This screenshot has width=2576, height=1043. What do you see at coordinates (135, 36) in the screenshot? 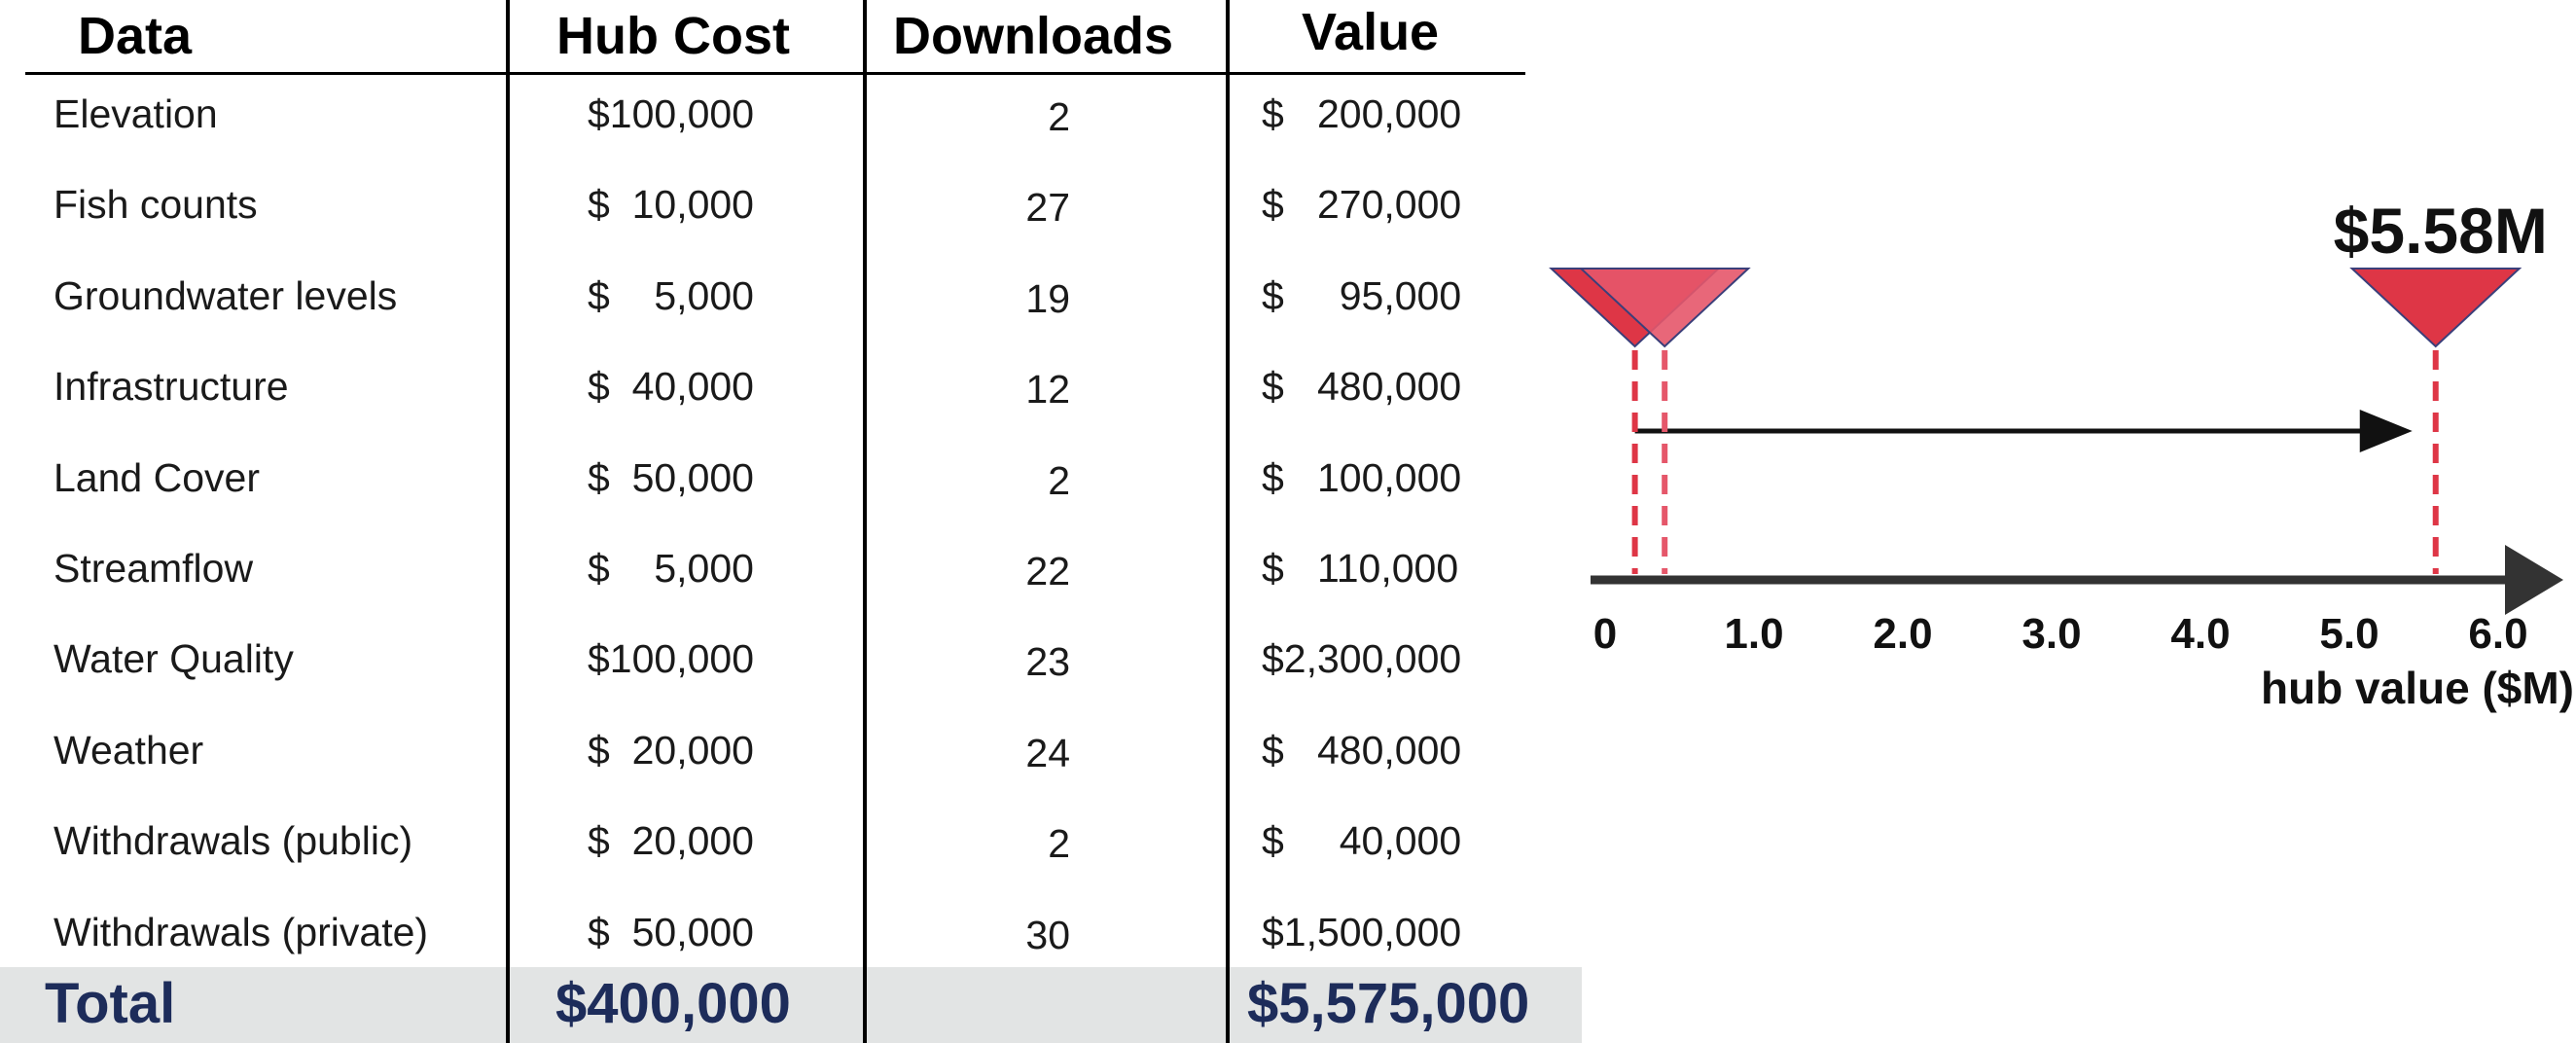
I see `header-data: Data` at bounding box center [135, 36].